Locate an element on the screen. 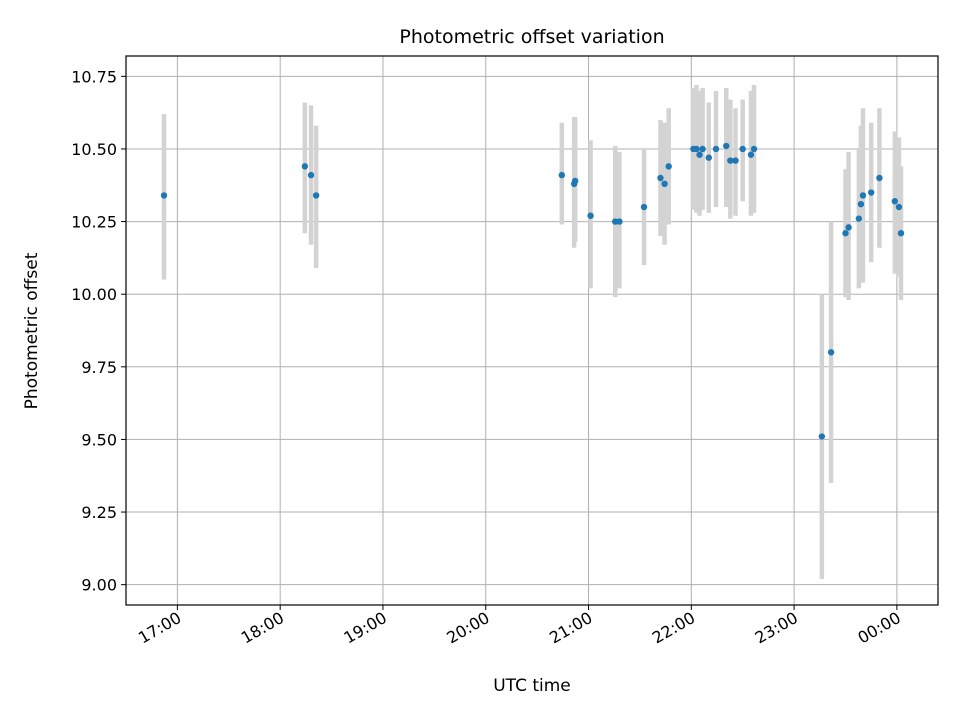  y-axis: 9.00 9.25 9.50 9.75 10.00 10.25 10.50 10.75 is located at coordinates (98, 331).